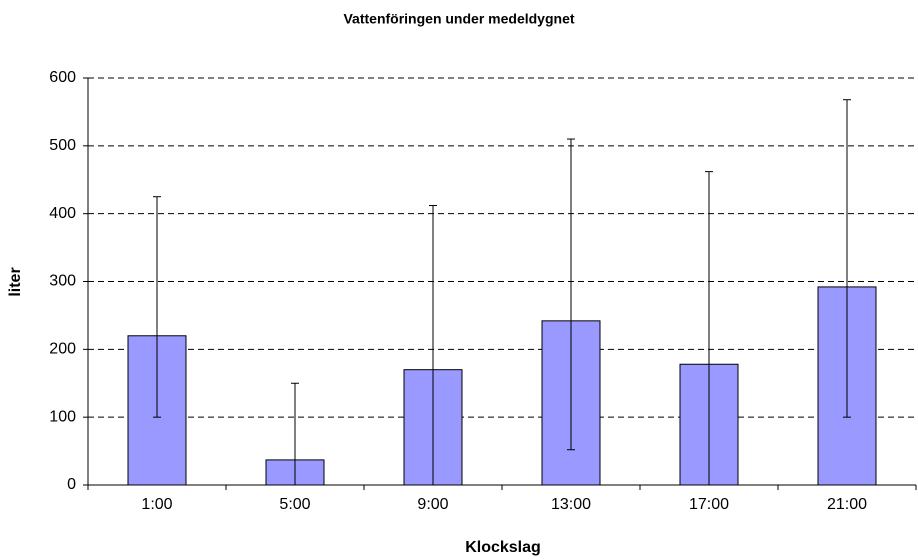 Image resolution: width=918 pixels, height=560 pixels. What do you see at coordinates (62, 281) in the screenshot?
I see `y-tick-label: 300` at bounding box center [62, 281].